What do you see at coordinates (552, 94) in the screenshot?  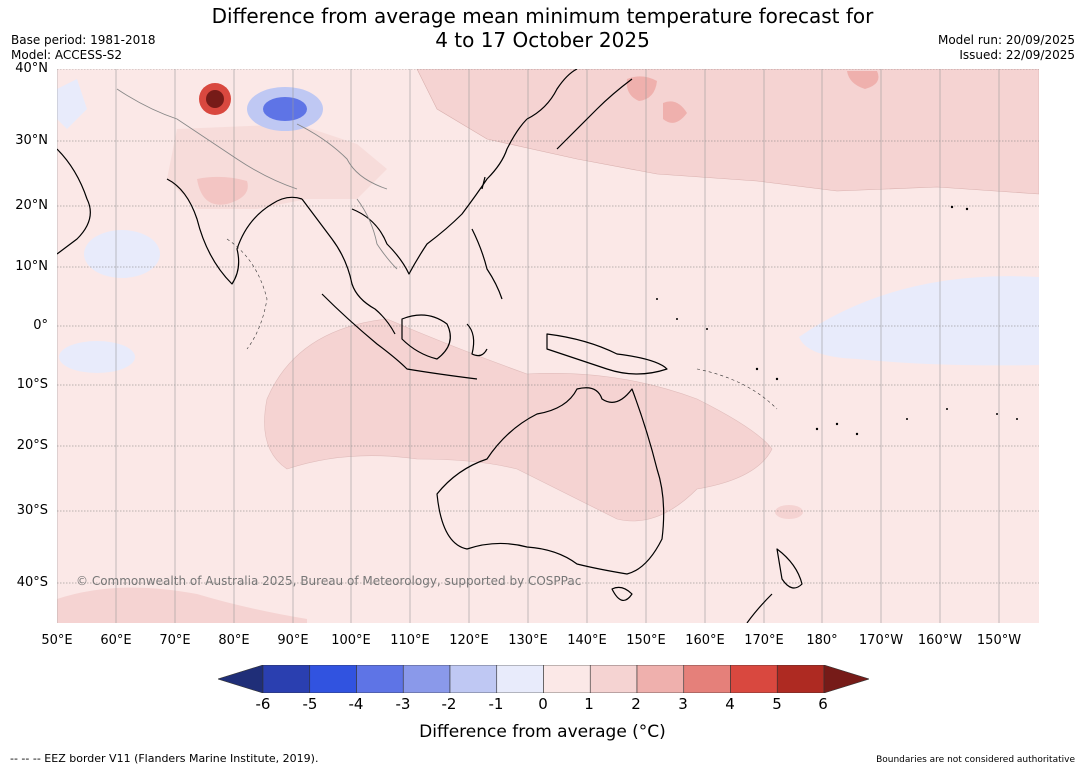 I see `coast-china-east` at bounding box center [552, 94].